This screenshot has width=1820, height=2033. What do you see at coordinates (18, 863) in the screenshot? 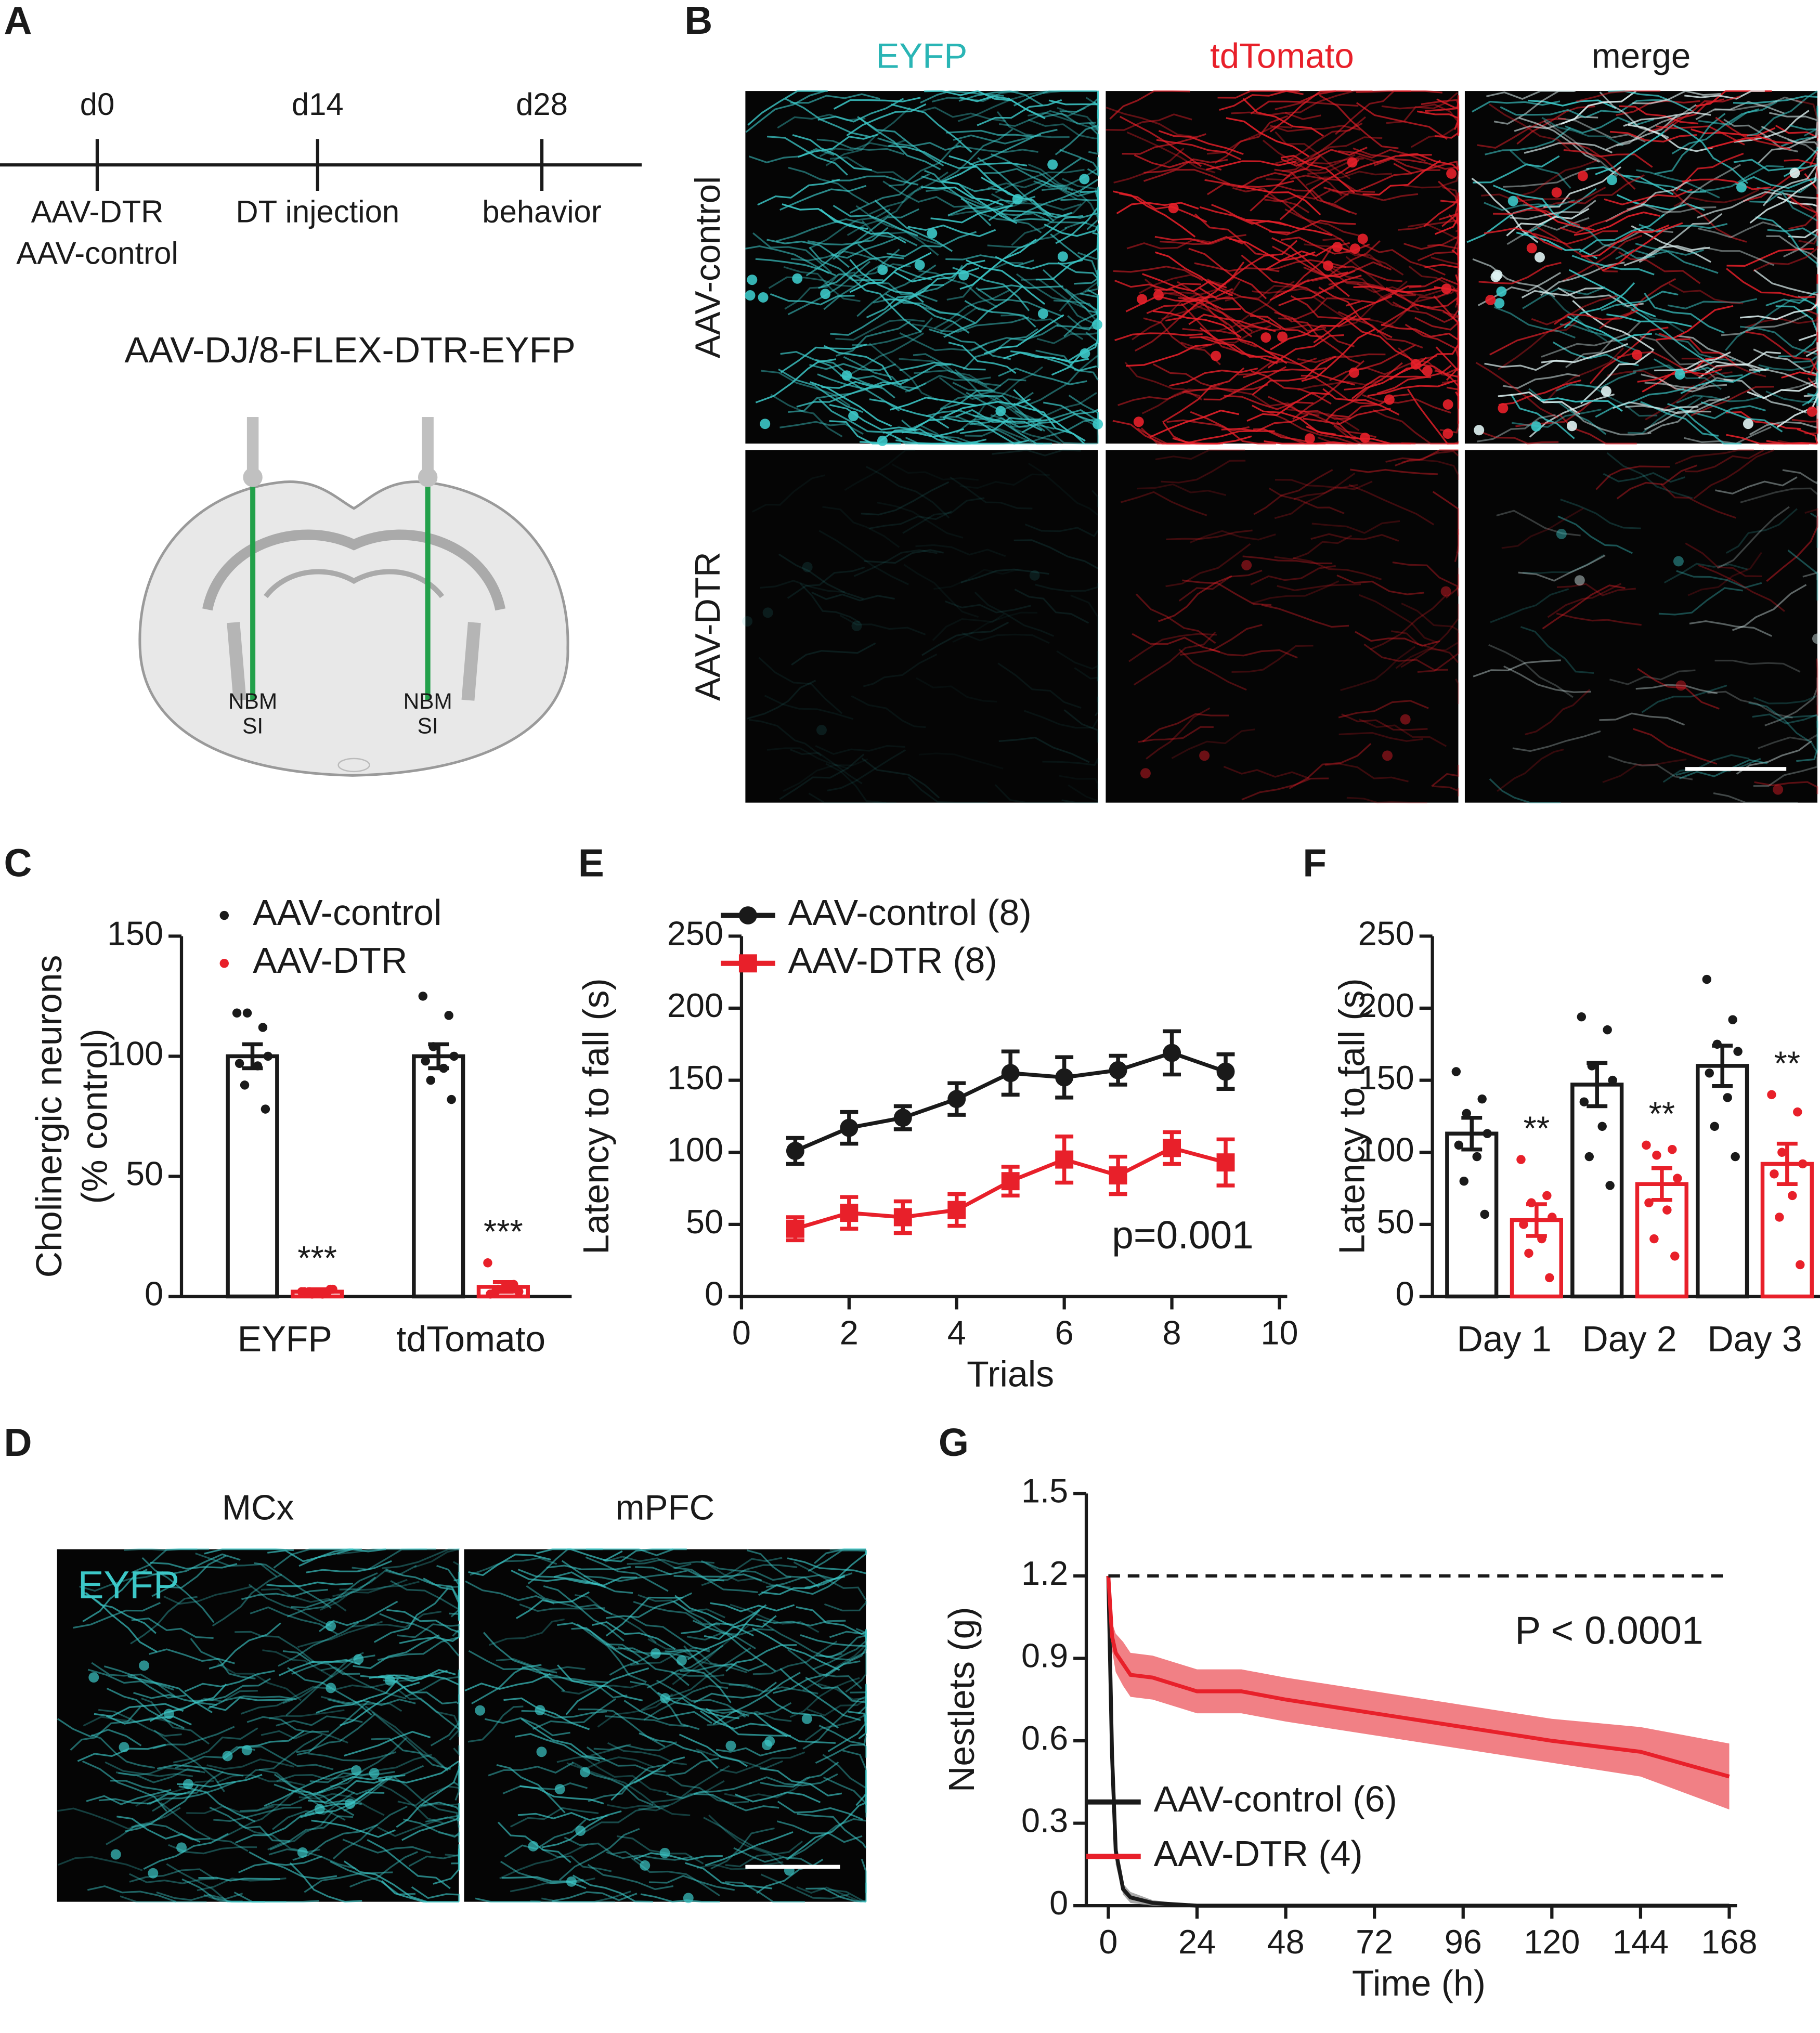
I see `panel-letter: C` at bounding box center [18, 863].